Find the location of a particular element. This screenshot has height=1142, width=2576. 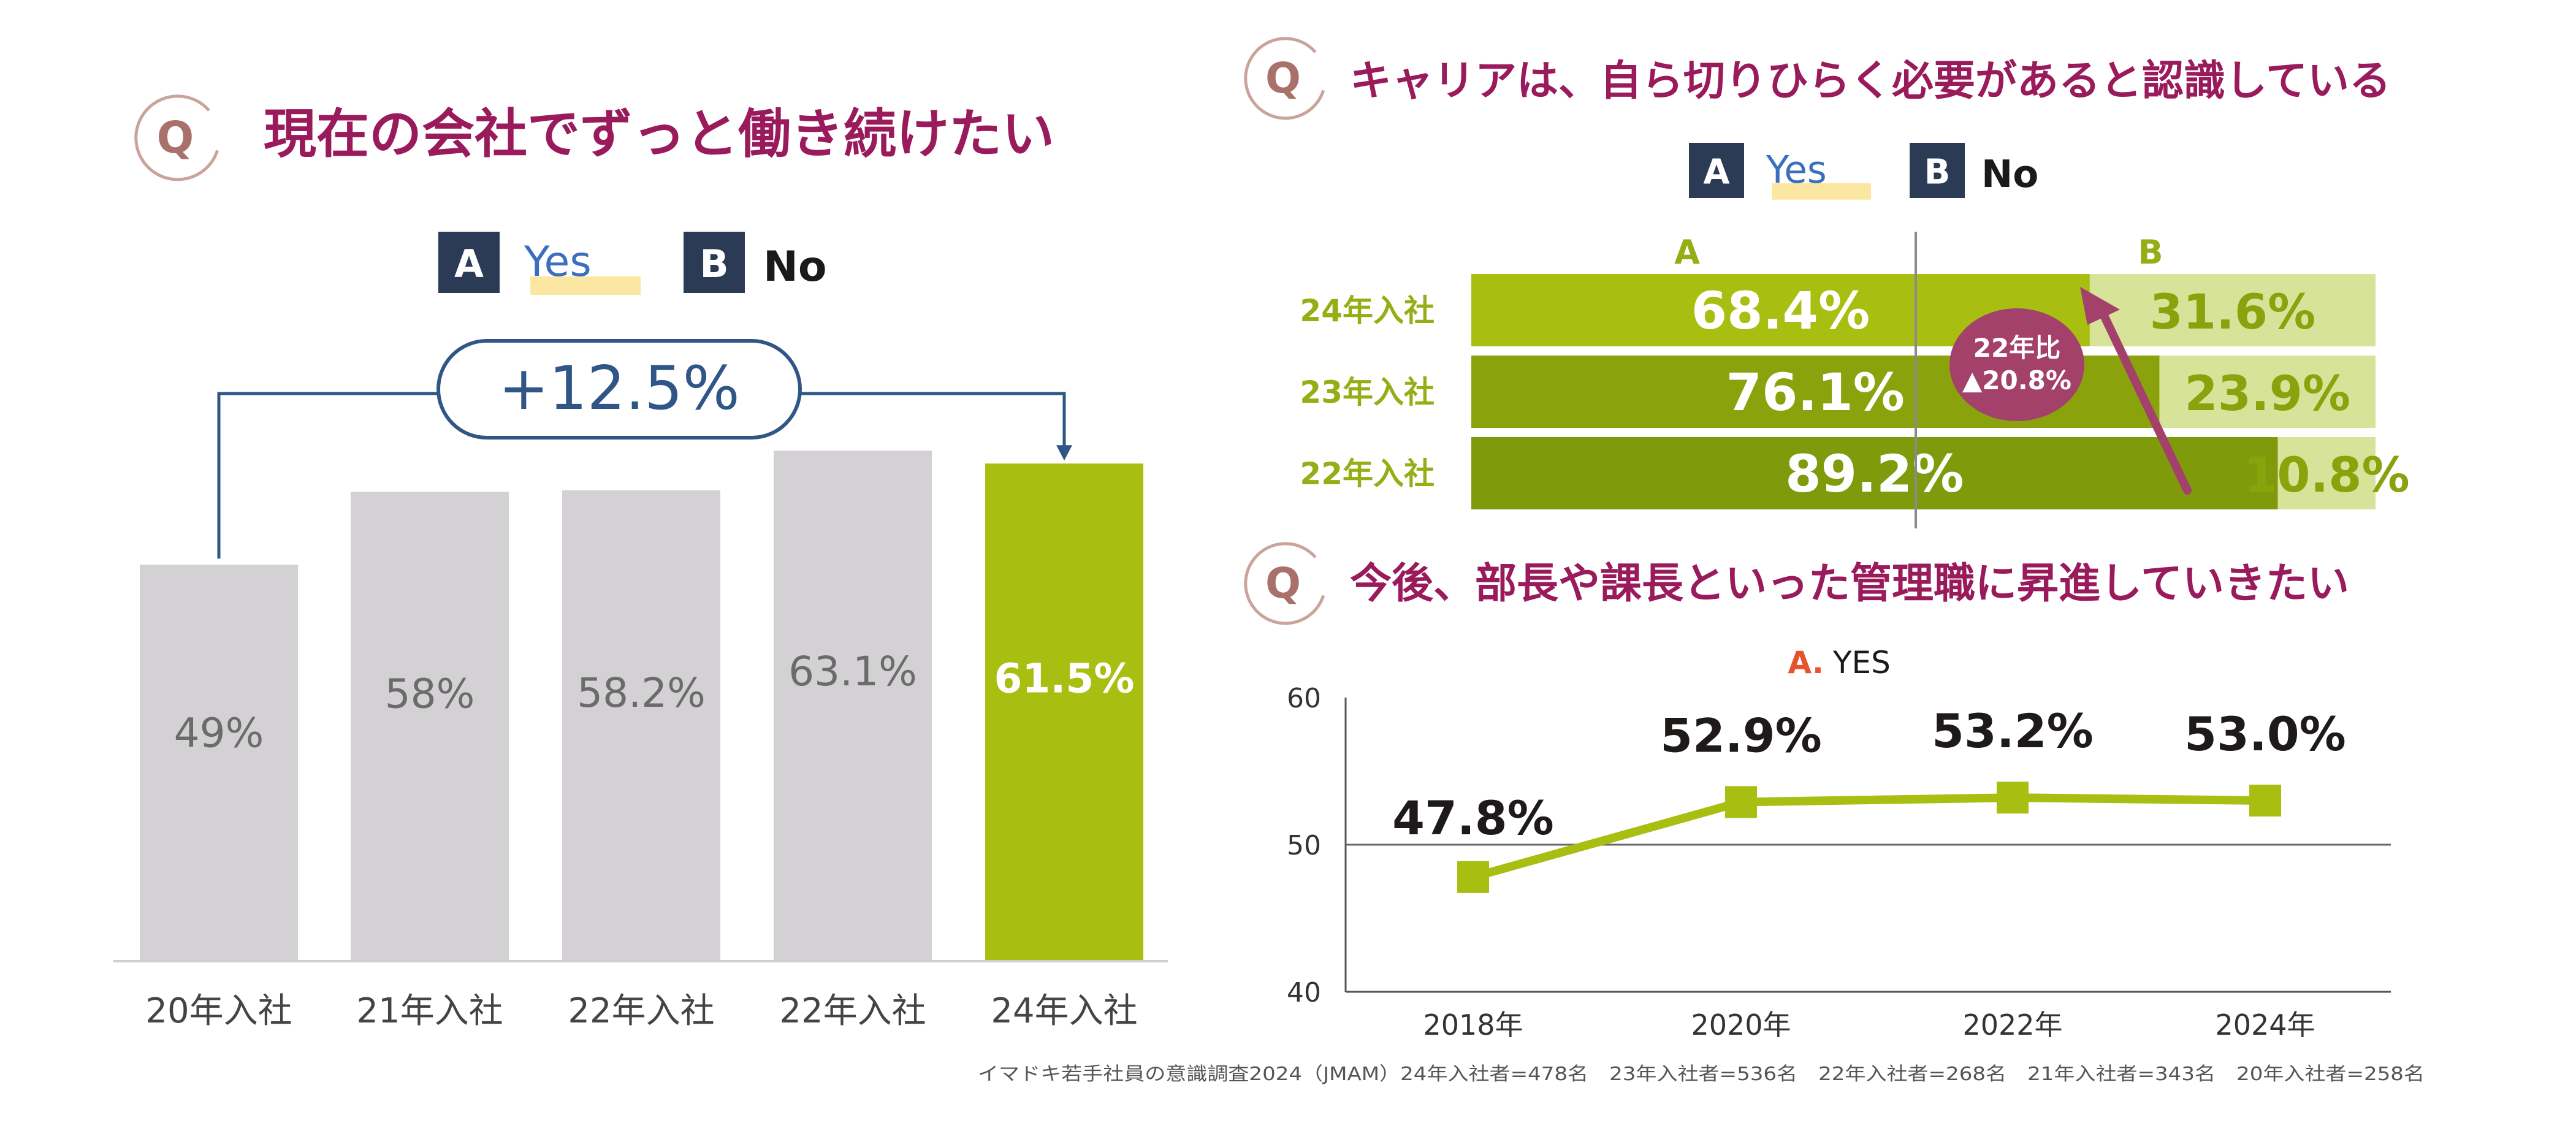

chart1-callout-arrowhead is located at coordinates (1064, 453).